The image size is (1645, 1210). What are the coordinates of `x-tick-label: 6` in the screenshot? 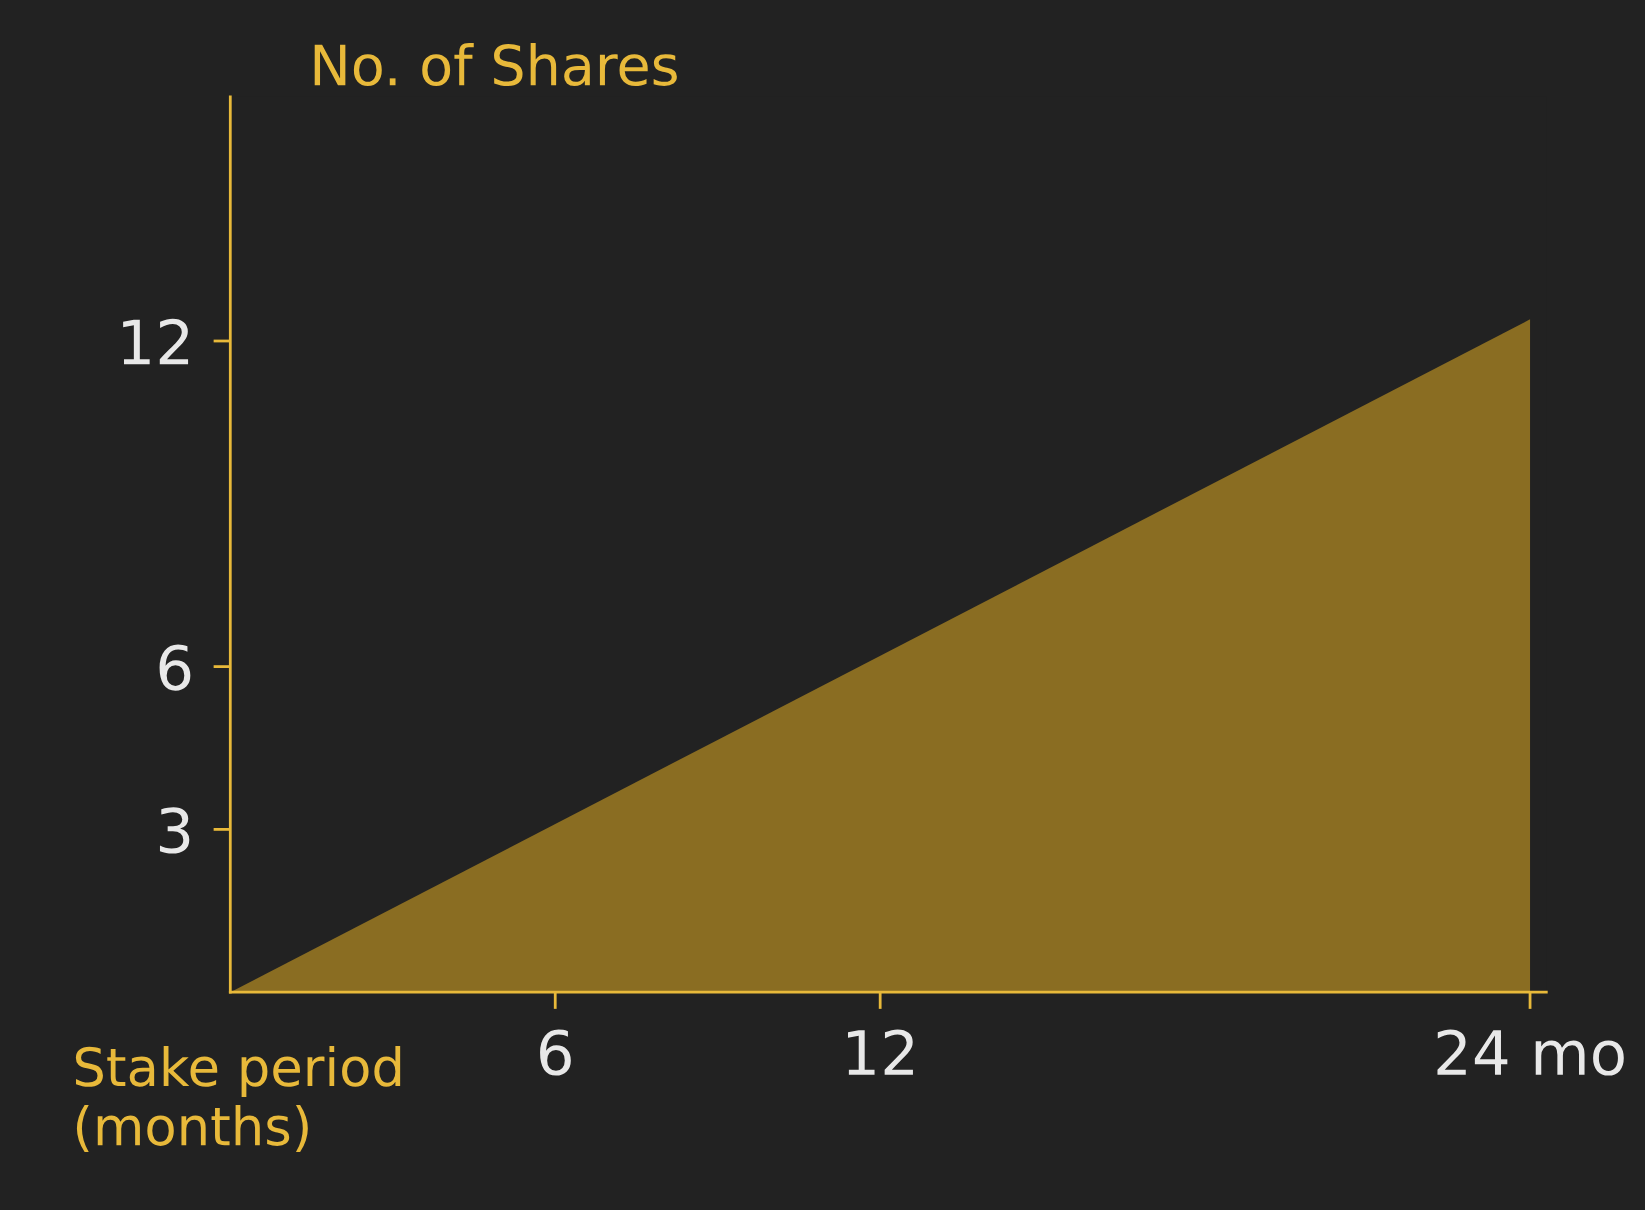 It's located at (555, 1052).